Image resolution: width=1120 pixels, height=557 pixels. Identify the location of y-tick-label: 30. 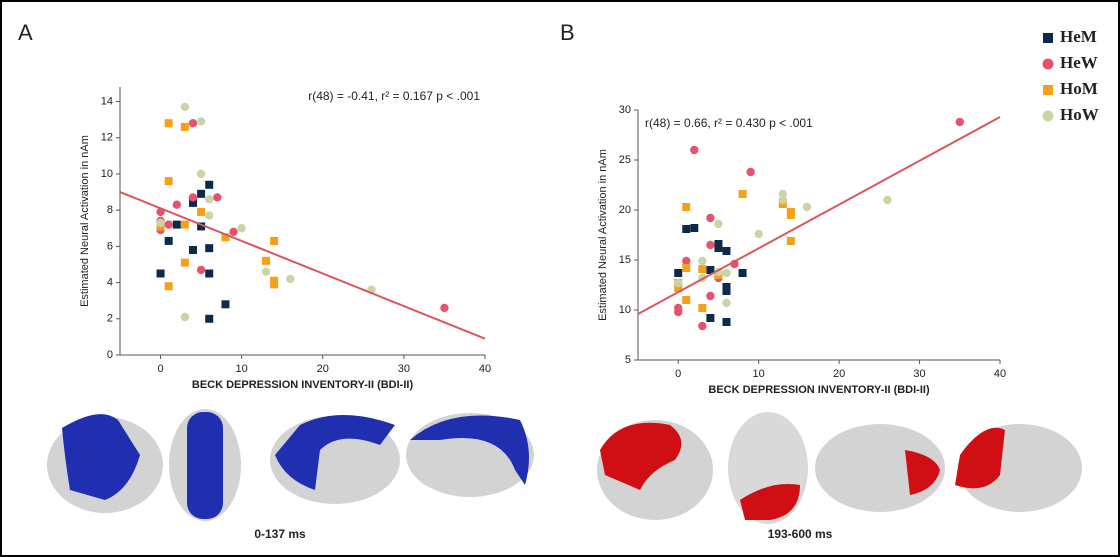
(625, 110).